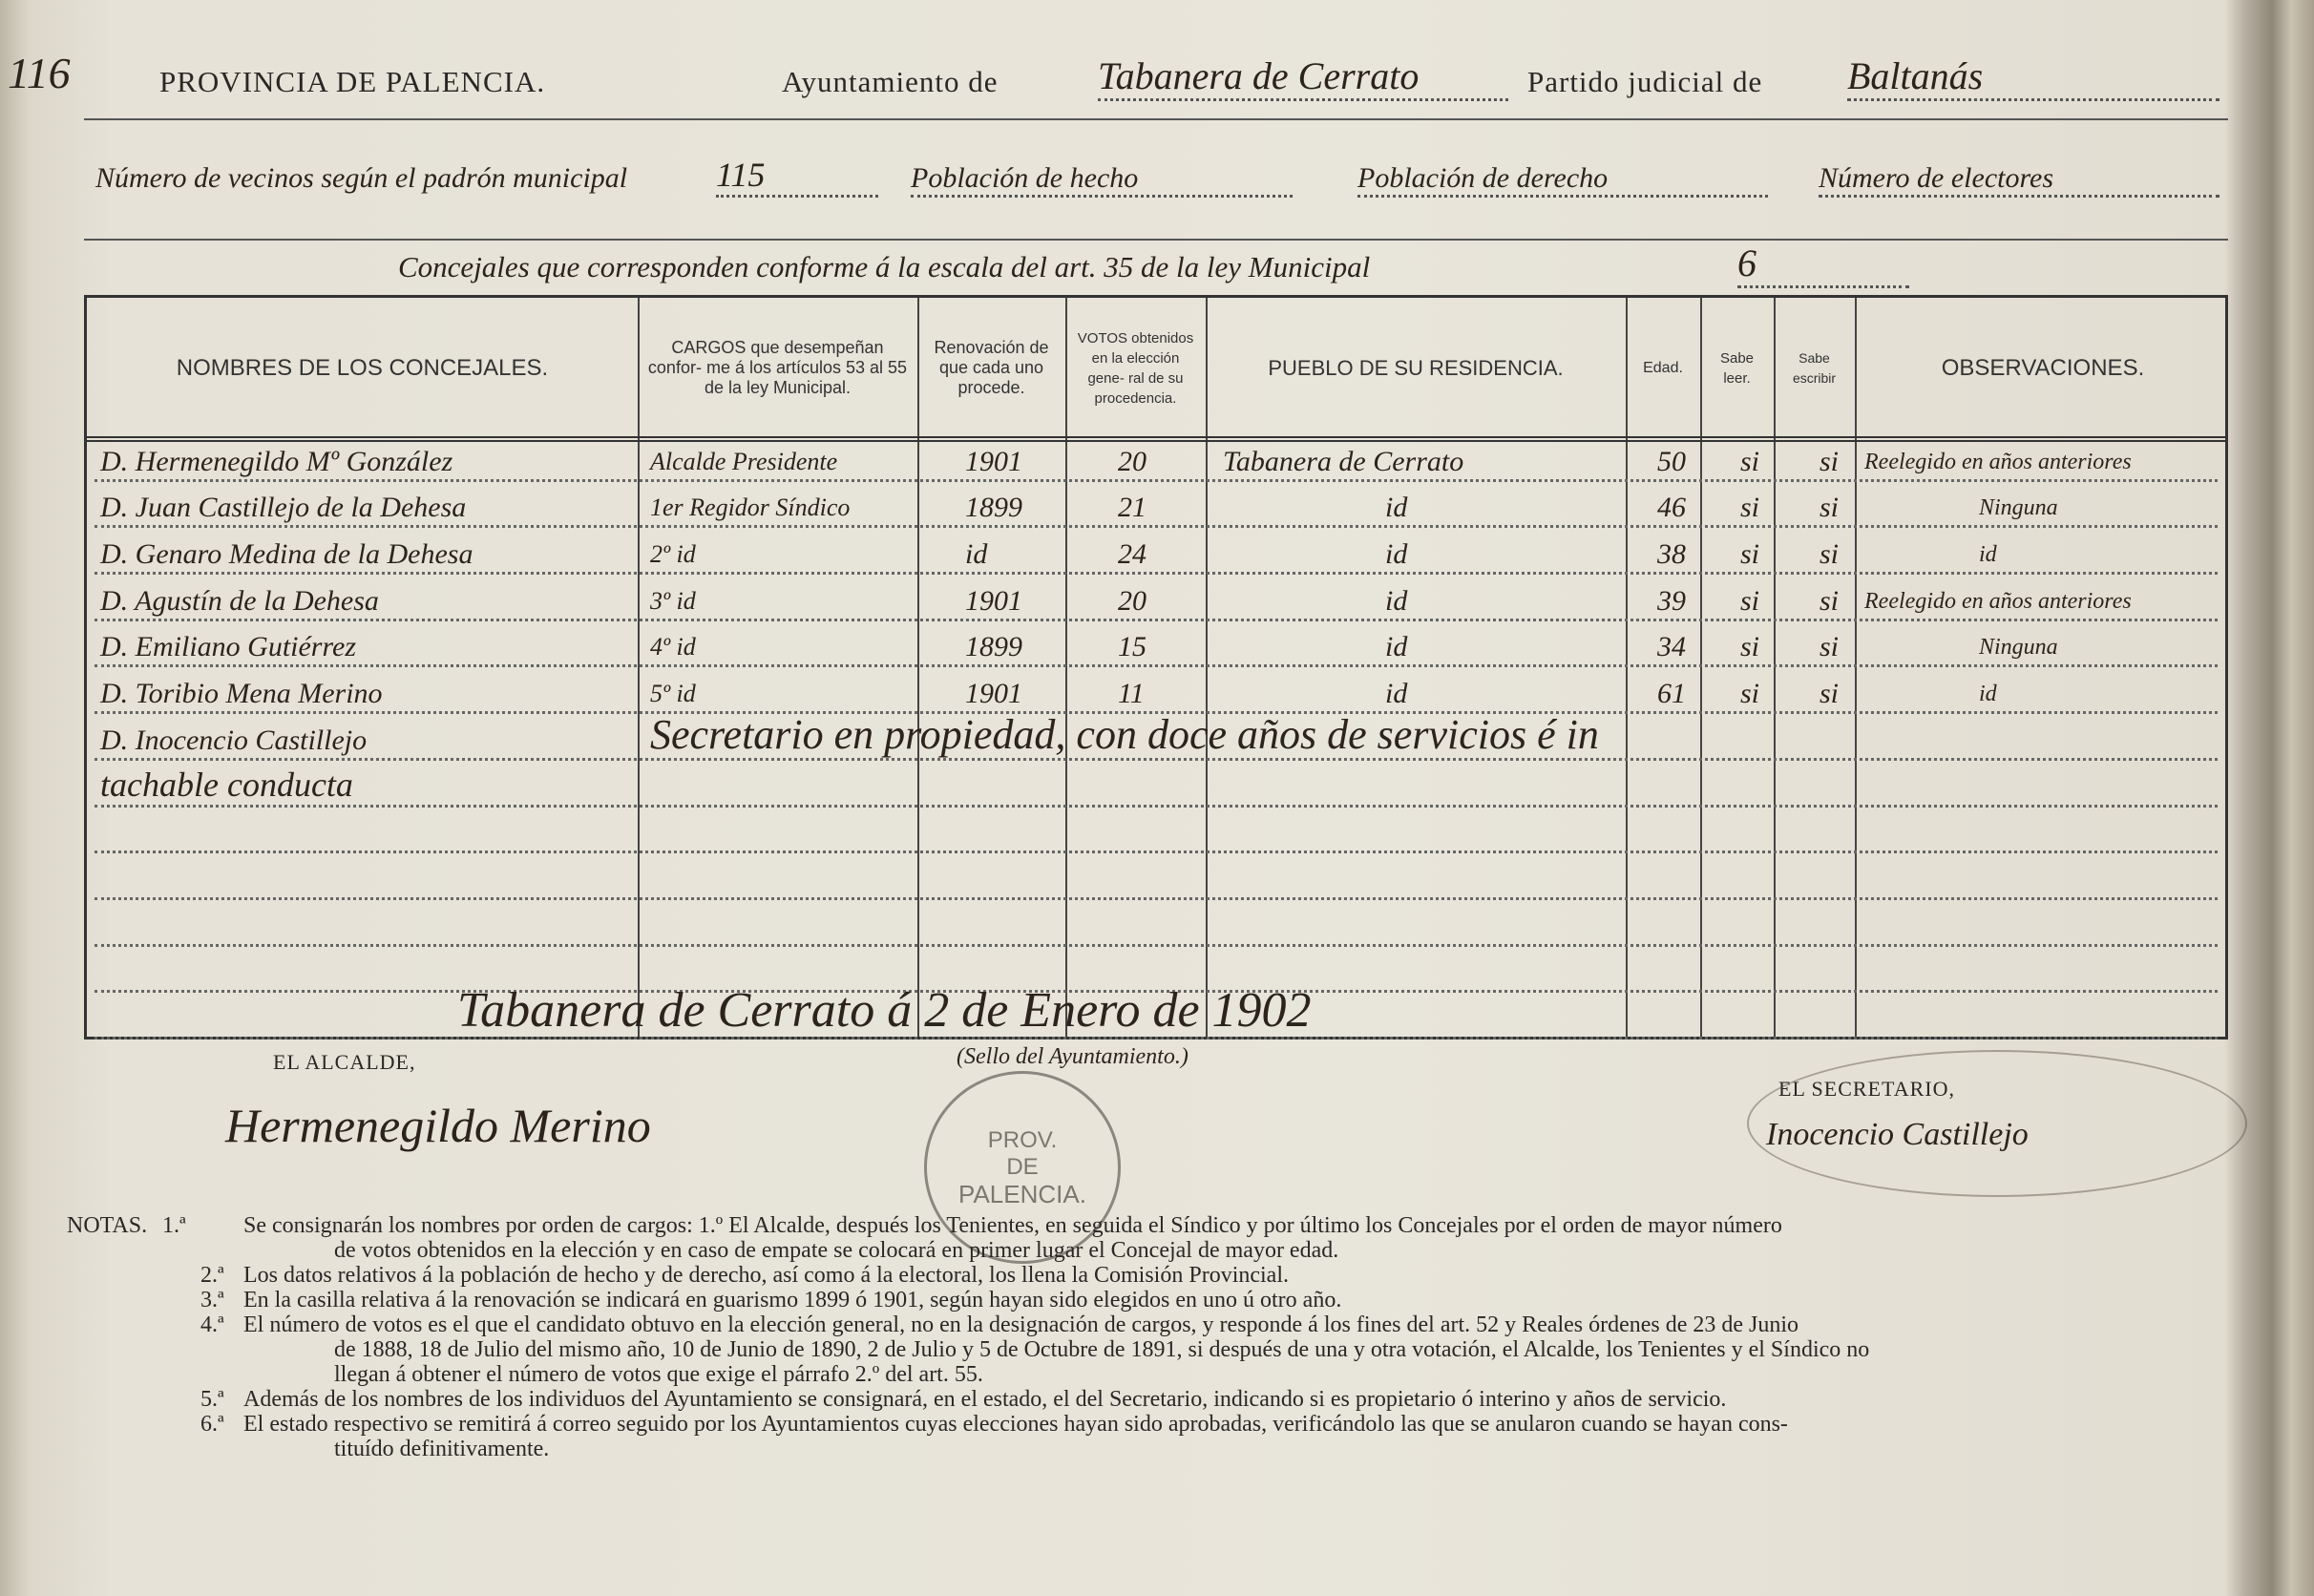 The image size is (2314, 1596). I want to click on electores-label: Número de electores, so click(2019, 180).